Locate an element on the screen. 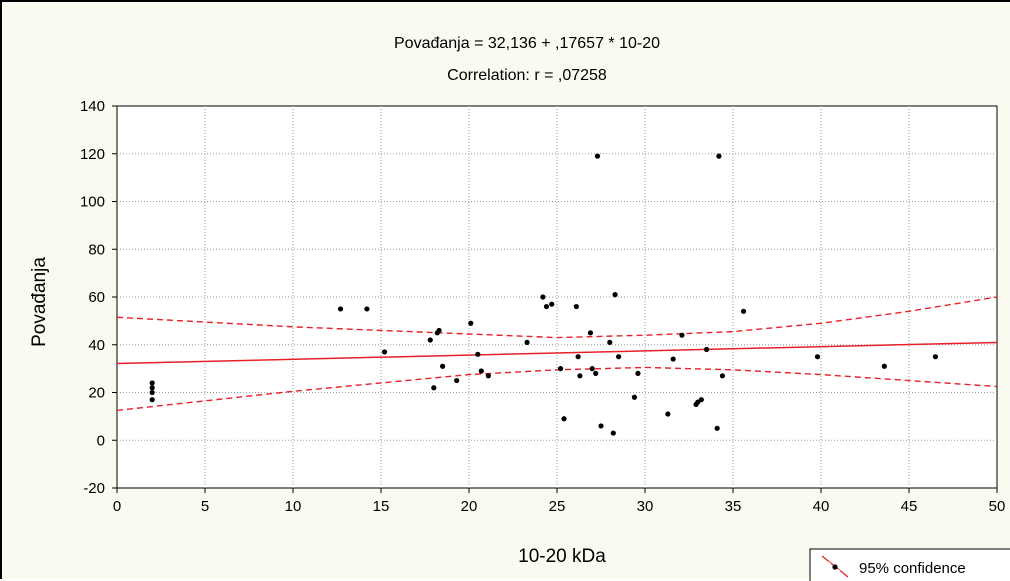  confidence-lower is located at coordinates (557, 389).